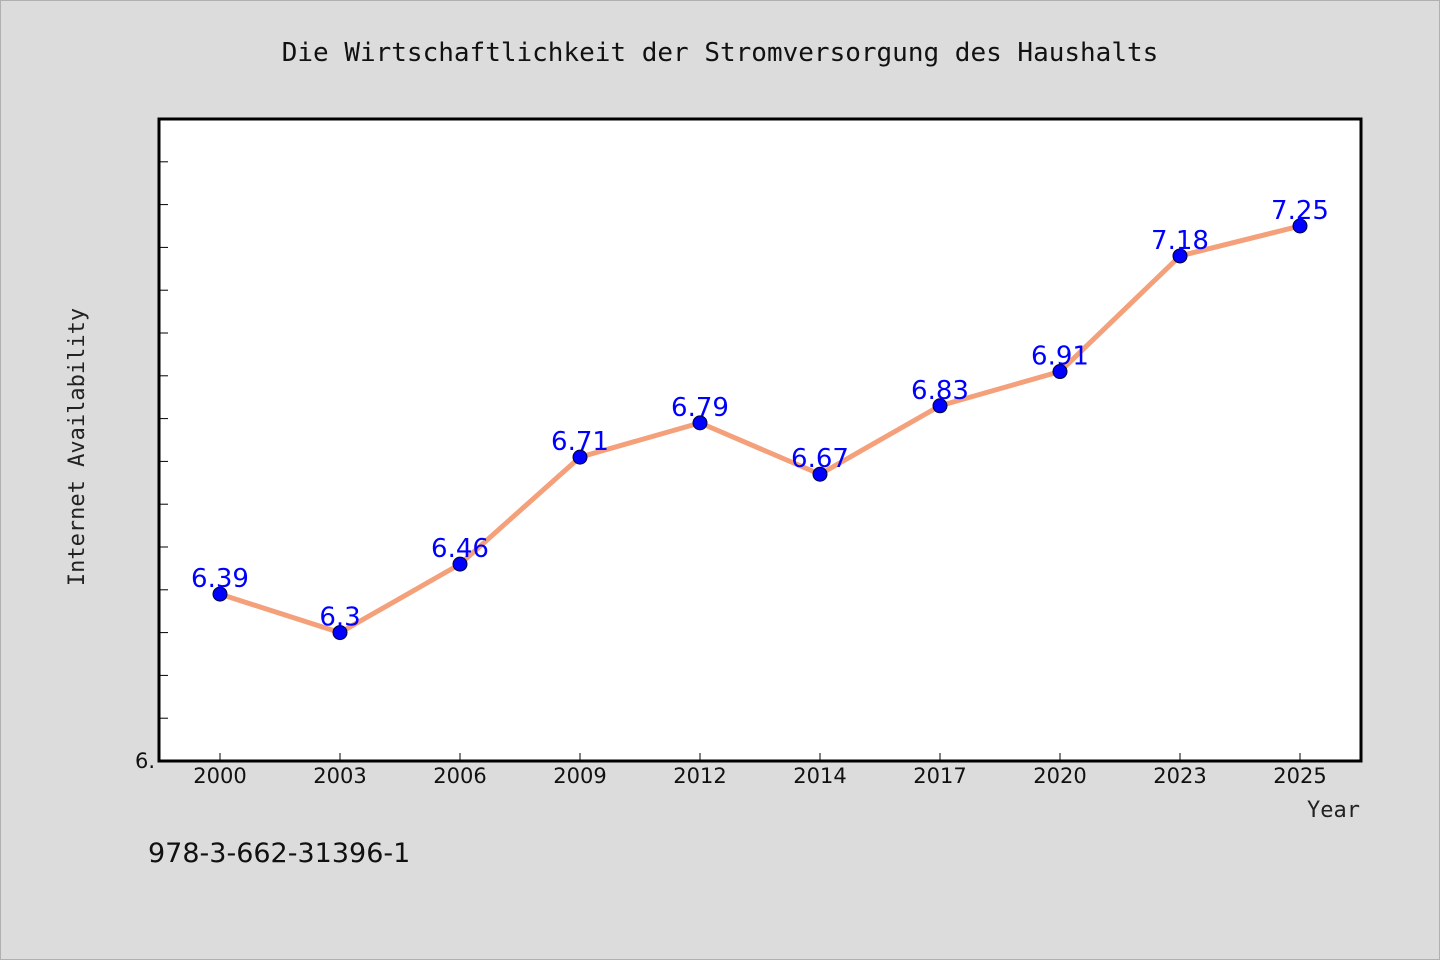 The width and height of the screenshot is (1440, 960). Describe the element at coordinates (1179, 776) in the screenshot. I see `x-tick-label: 2023` at that location.